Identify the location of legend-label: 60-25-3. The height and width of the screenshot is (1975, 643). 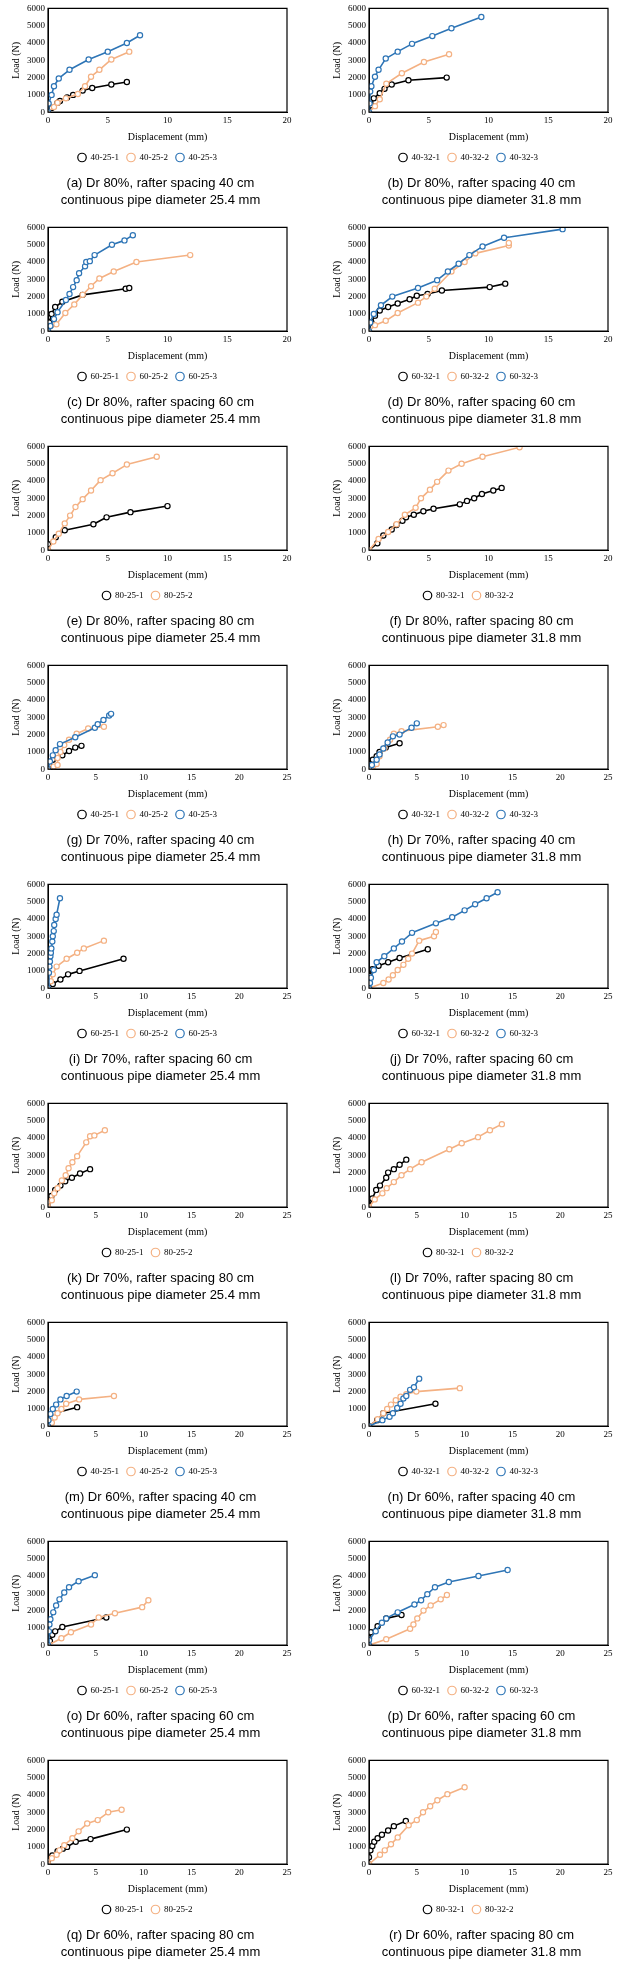
(203, 375).